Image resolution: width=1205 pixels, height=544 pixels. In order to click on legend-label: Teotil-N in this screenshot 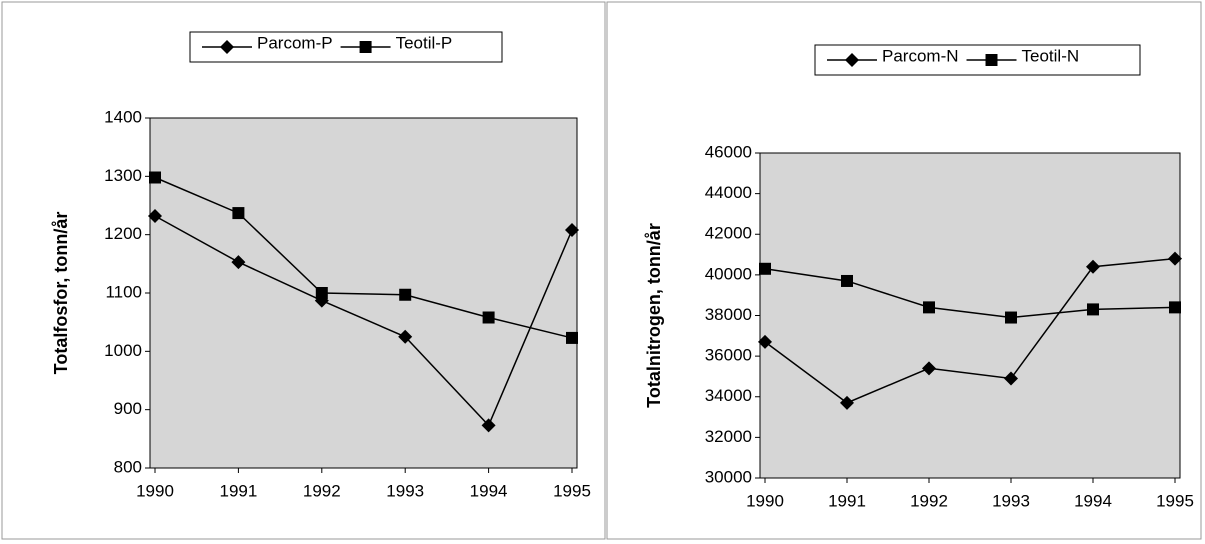, I will do `click(1051, 55)`.